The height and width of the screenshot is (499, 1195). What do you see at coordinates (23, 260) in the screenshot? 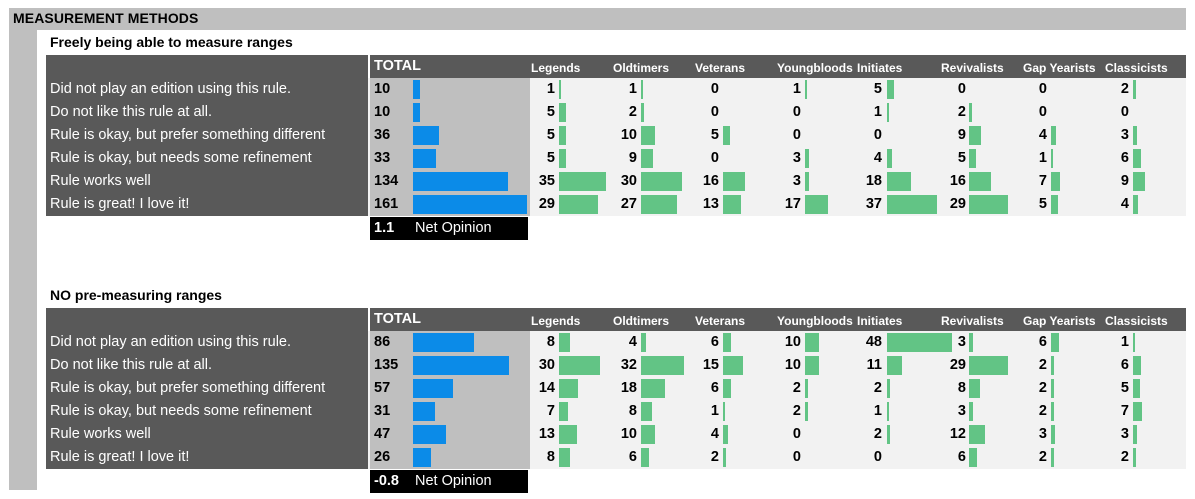
I see `left-gutter` at bounding box center [23, 260].